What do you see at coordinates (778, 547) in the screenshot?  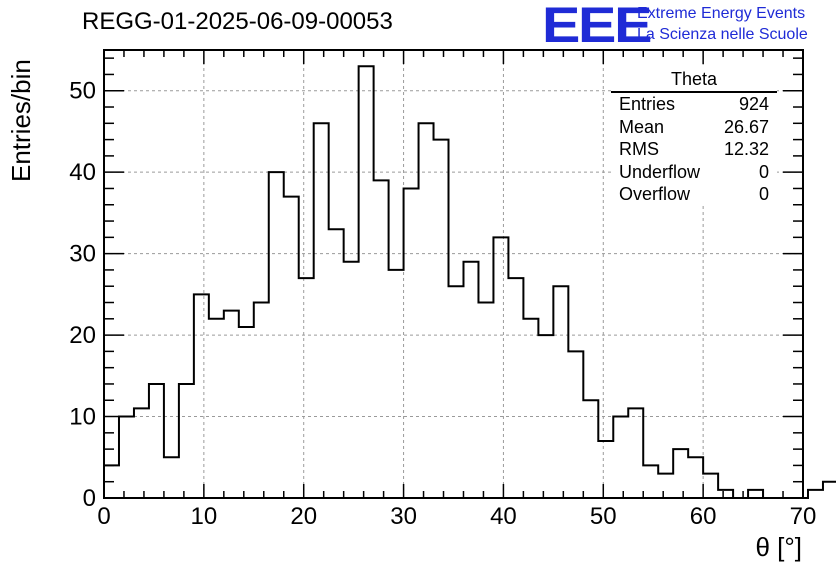 I see `x-axis-label: θ [°]` at bounding box center [778, 547].